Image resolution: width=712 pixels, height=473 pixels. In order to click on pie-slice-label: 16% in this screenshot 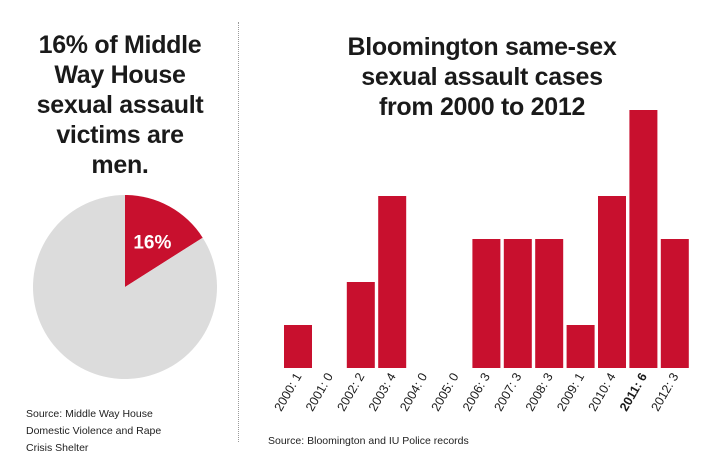, I will do `click(152, 243)`.